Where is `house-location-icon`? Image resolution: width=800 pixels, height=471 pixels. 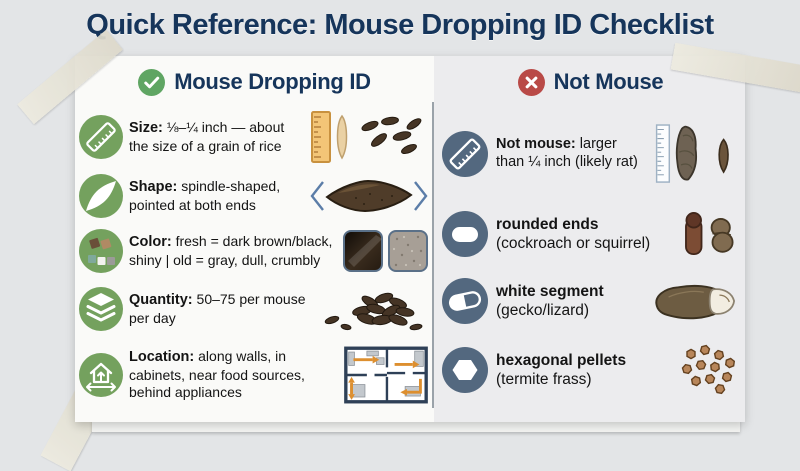
house-location-icon is located at coordinates (101, 375).